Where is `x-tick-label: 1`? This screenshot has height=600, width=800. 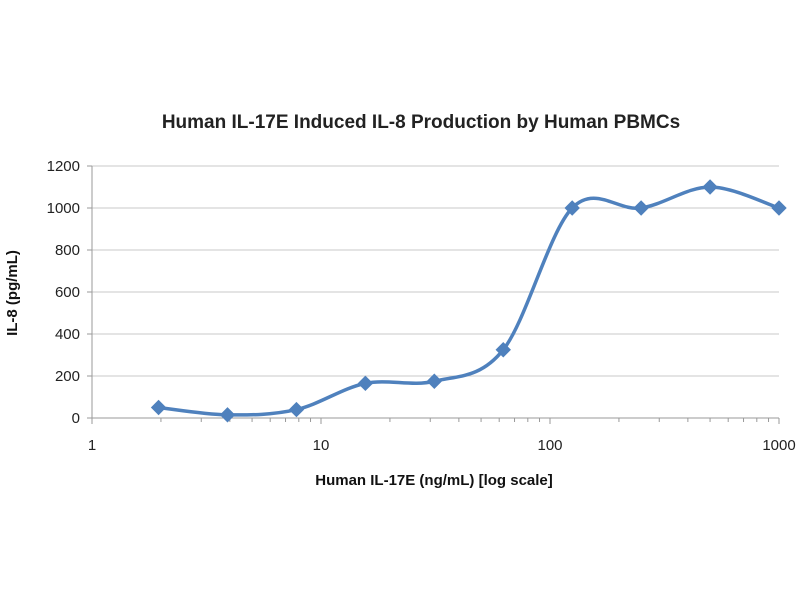
x-tick-label: 1 is located at coordinates (92, 445).